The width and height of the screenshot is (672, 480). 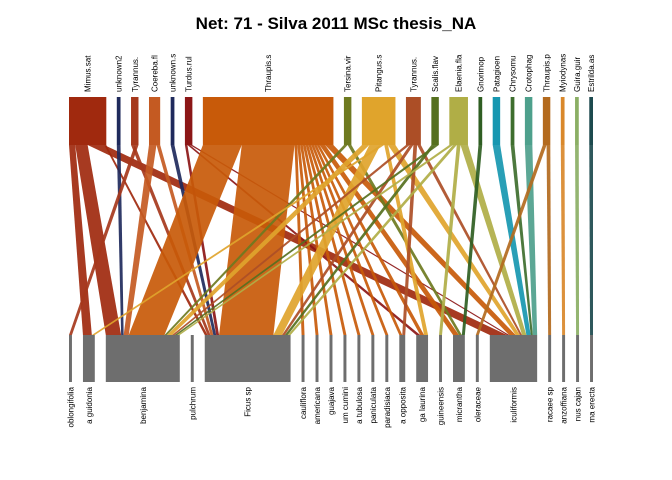 I want to click on lower-level-label: racaee sp, so click(x=550, y=404).